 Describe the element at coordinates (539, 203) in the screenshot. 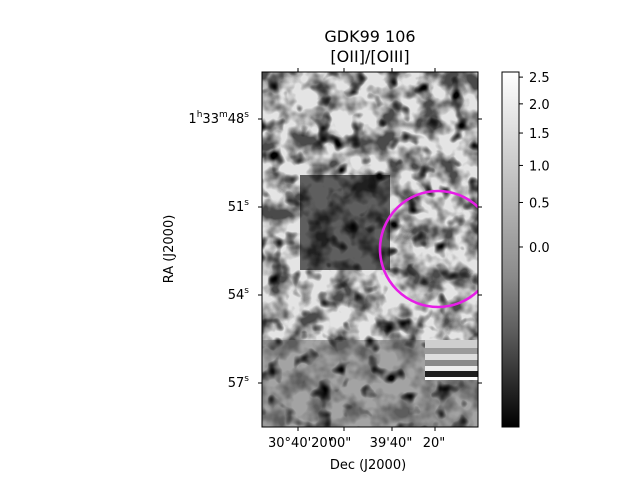

I see `colorbar-tick-label: 0.5` at that location.